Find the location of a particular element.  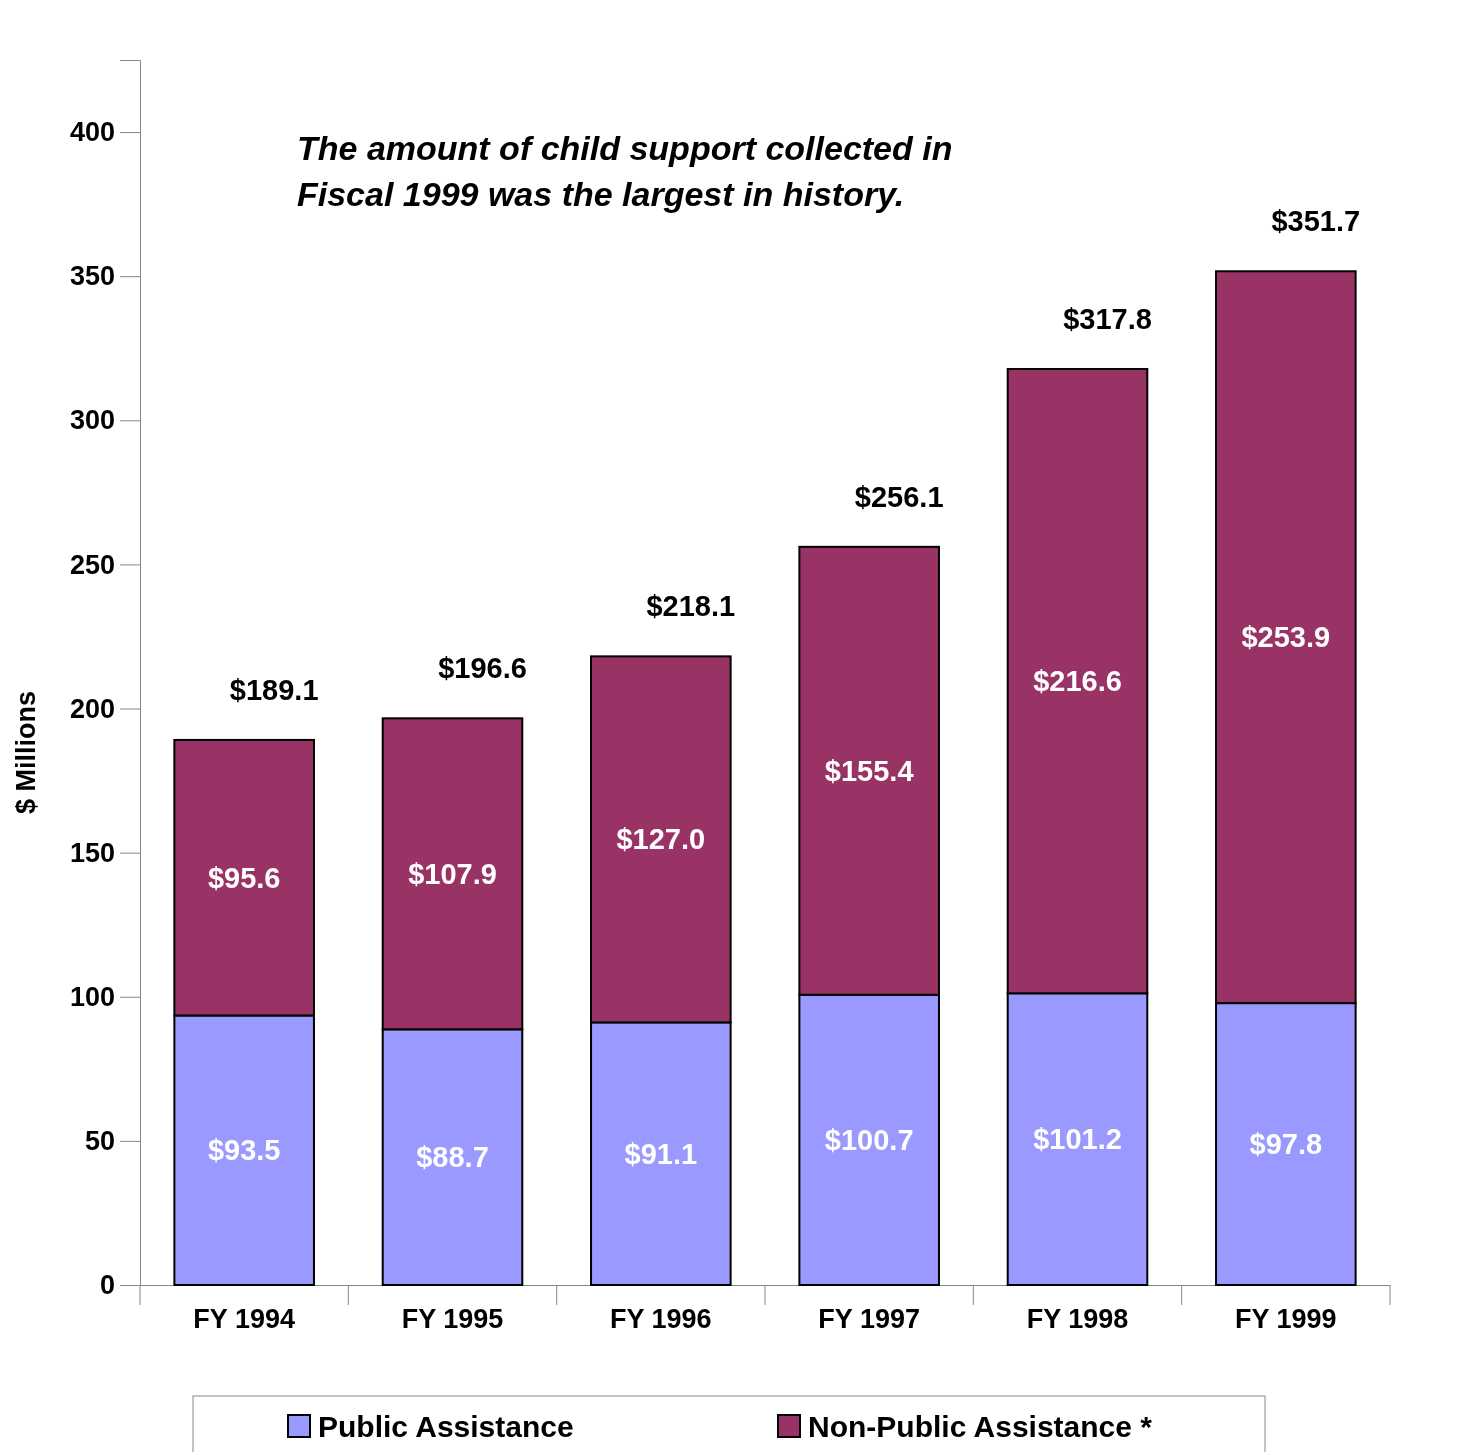

x-tick-label: FY 1997 is located at coordinates (869, 1319).